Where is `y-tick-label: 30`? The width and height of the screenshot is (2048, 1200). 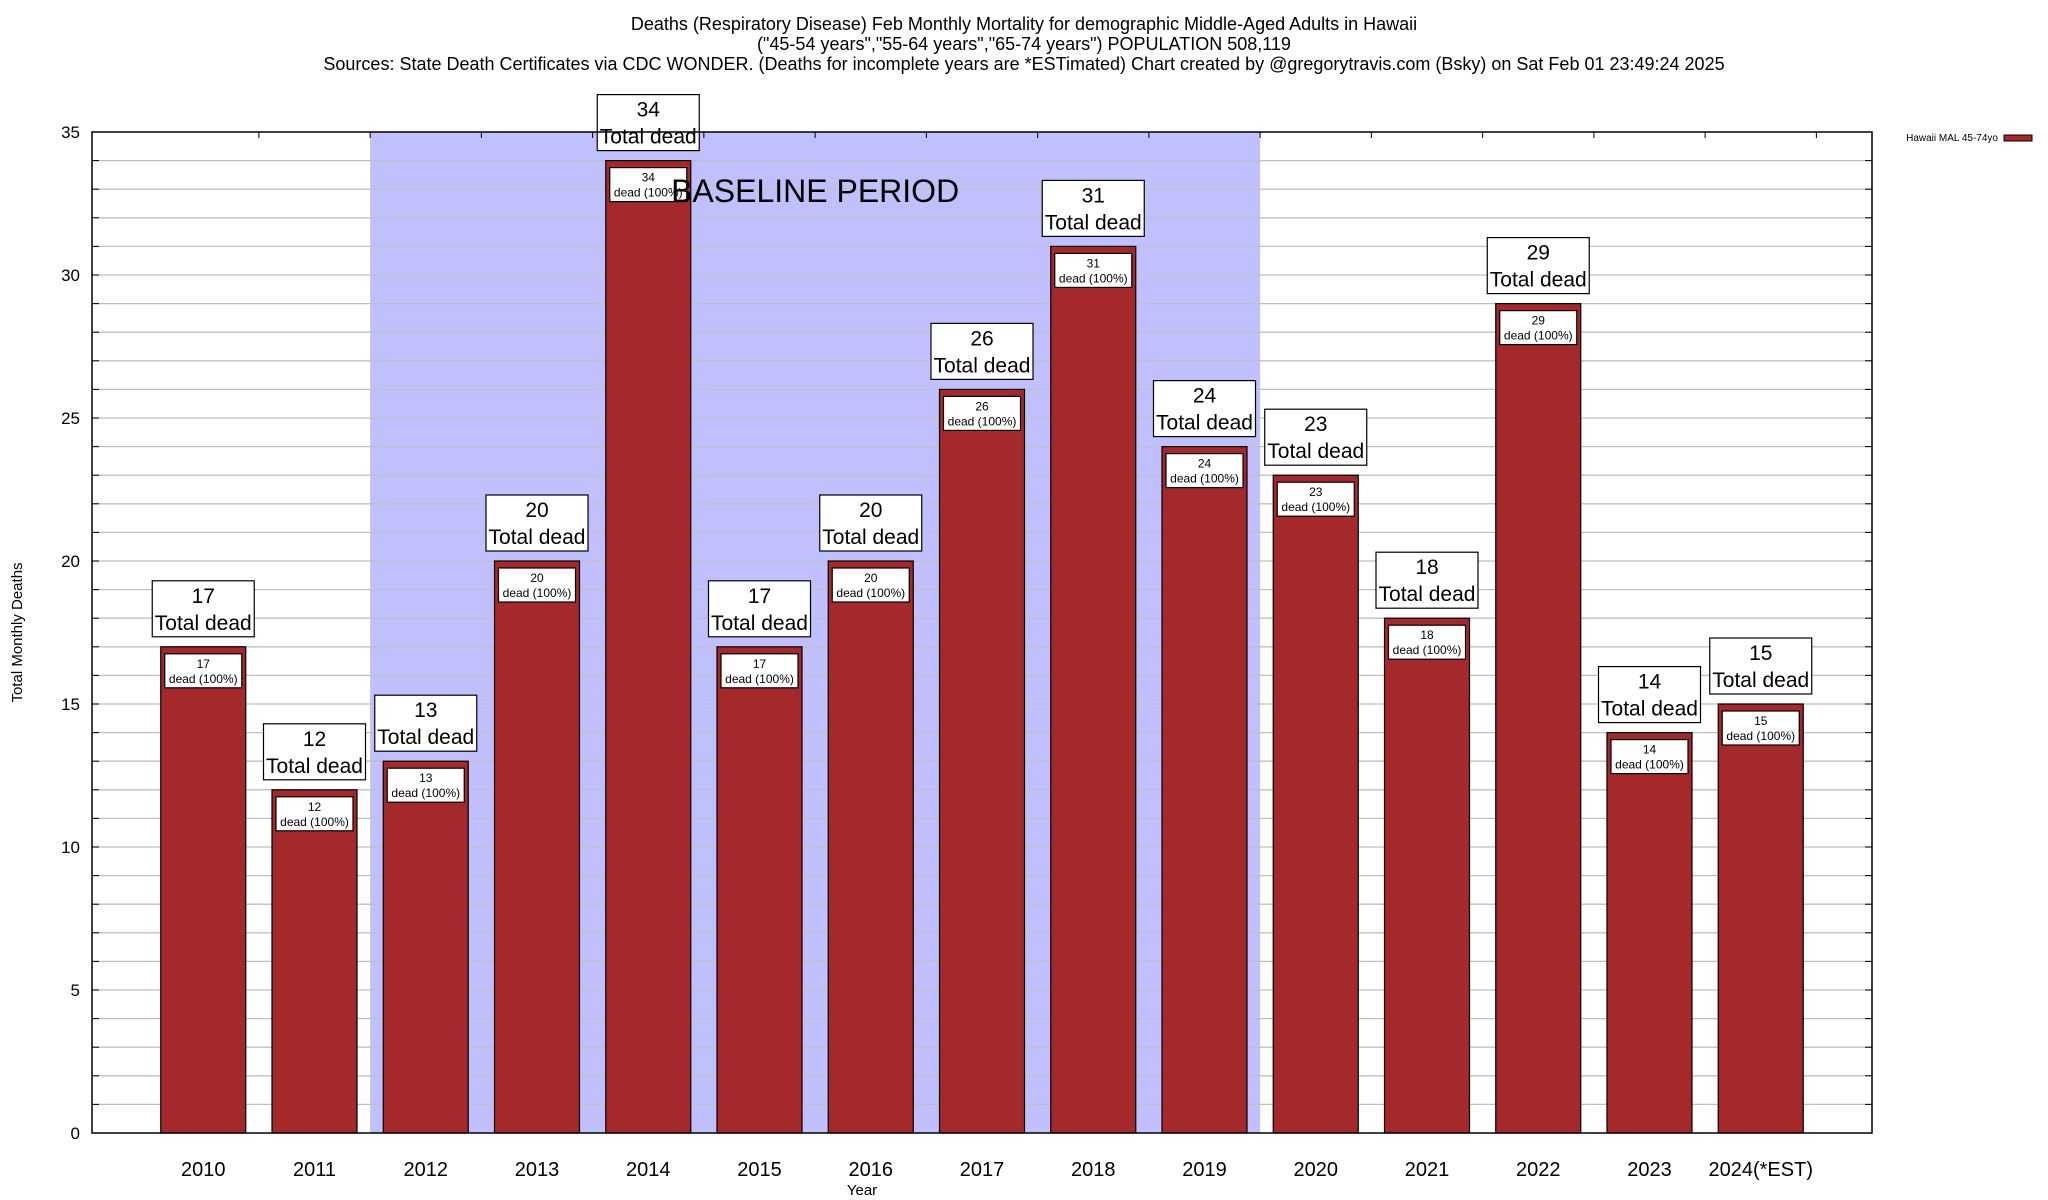 y-tick-label: 30 is located at coordinates (70, 275).